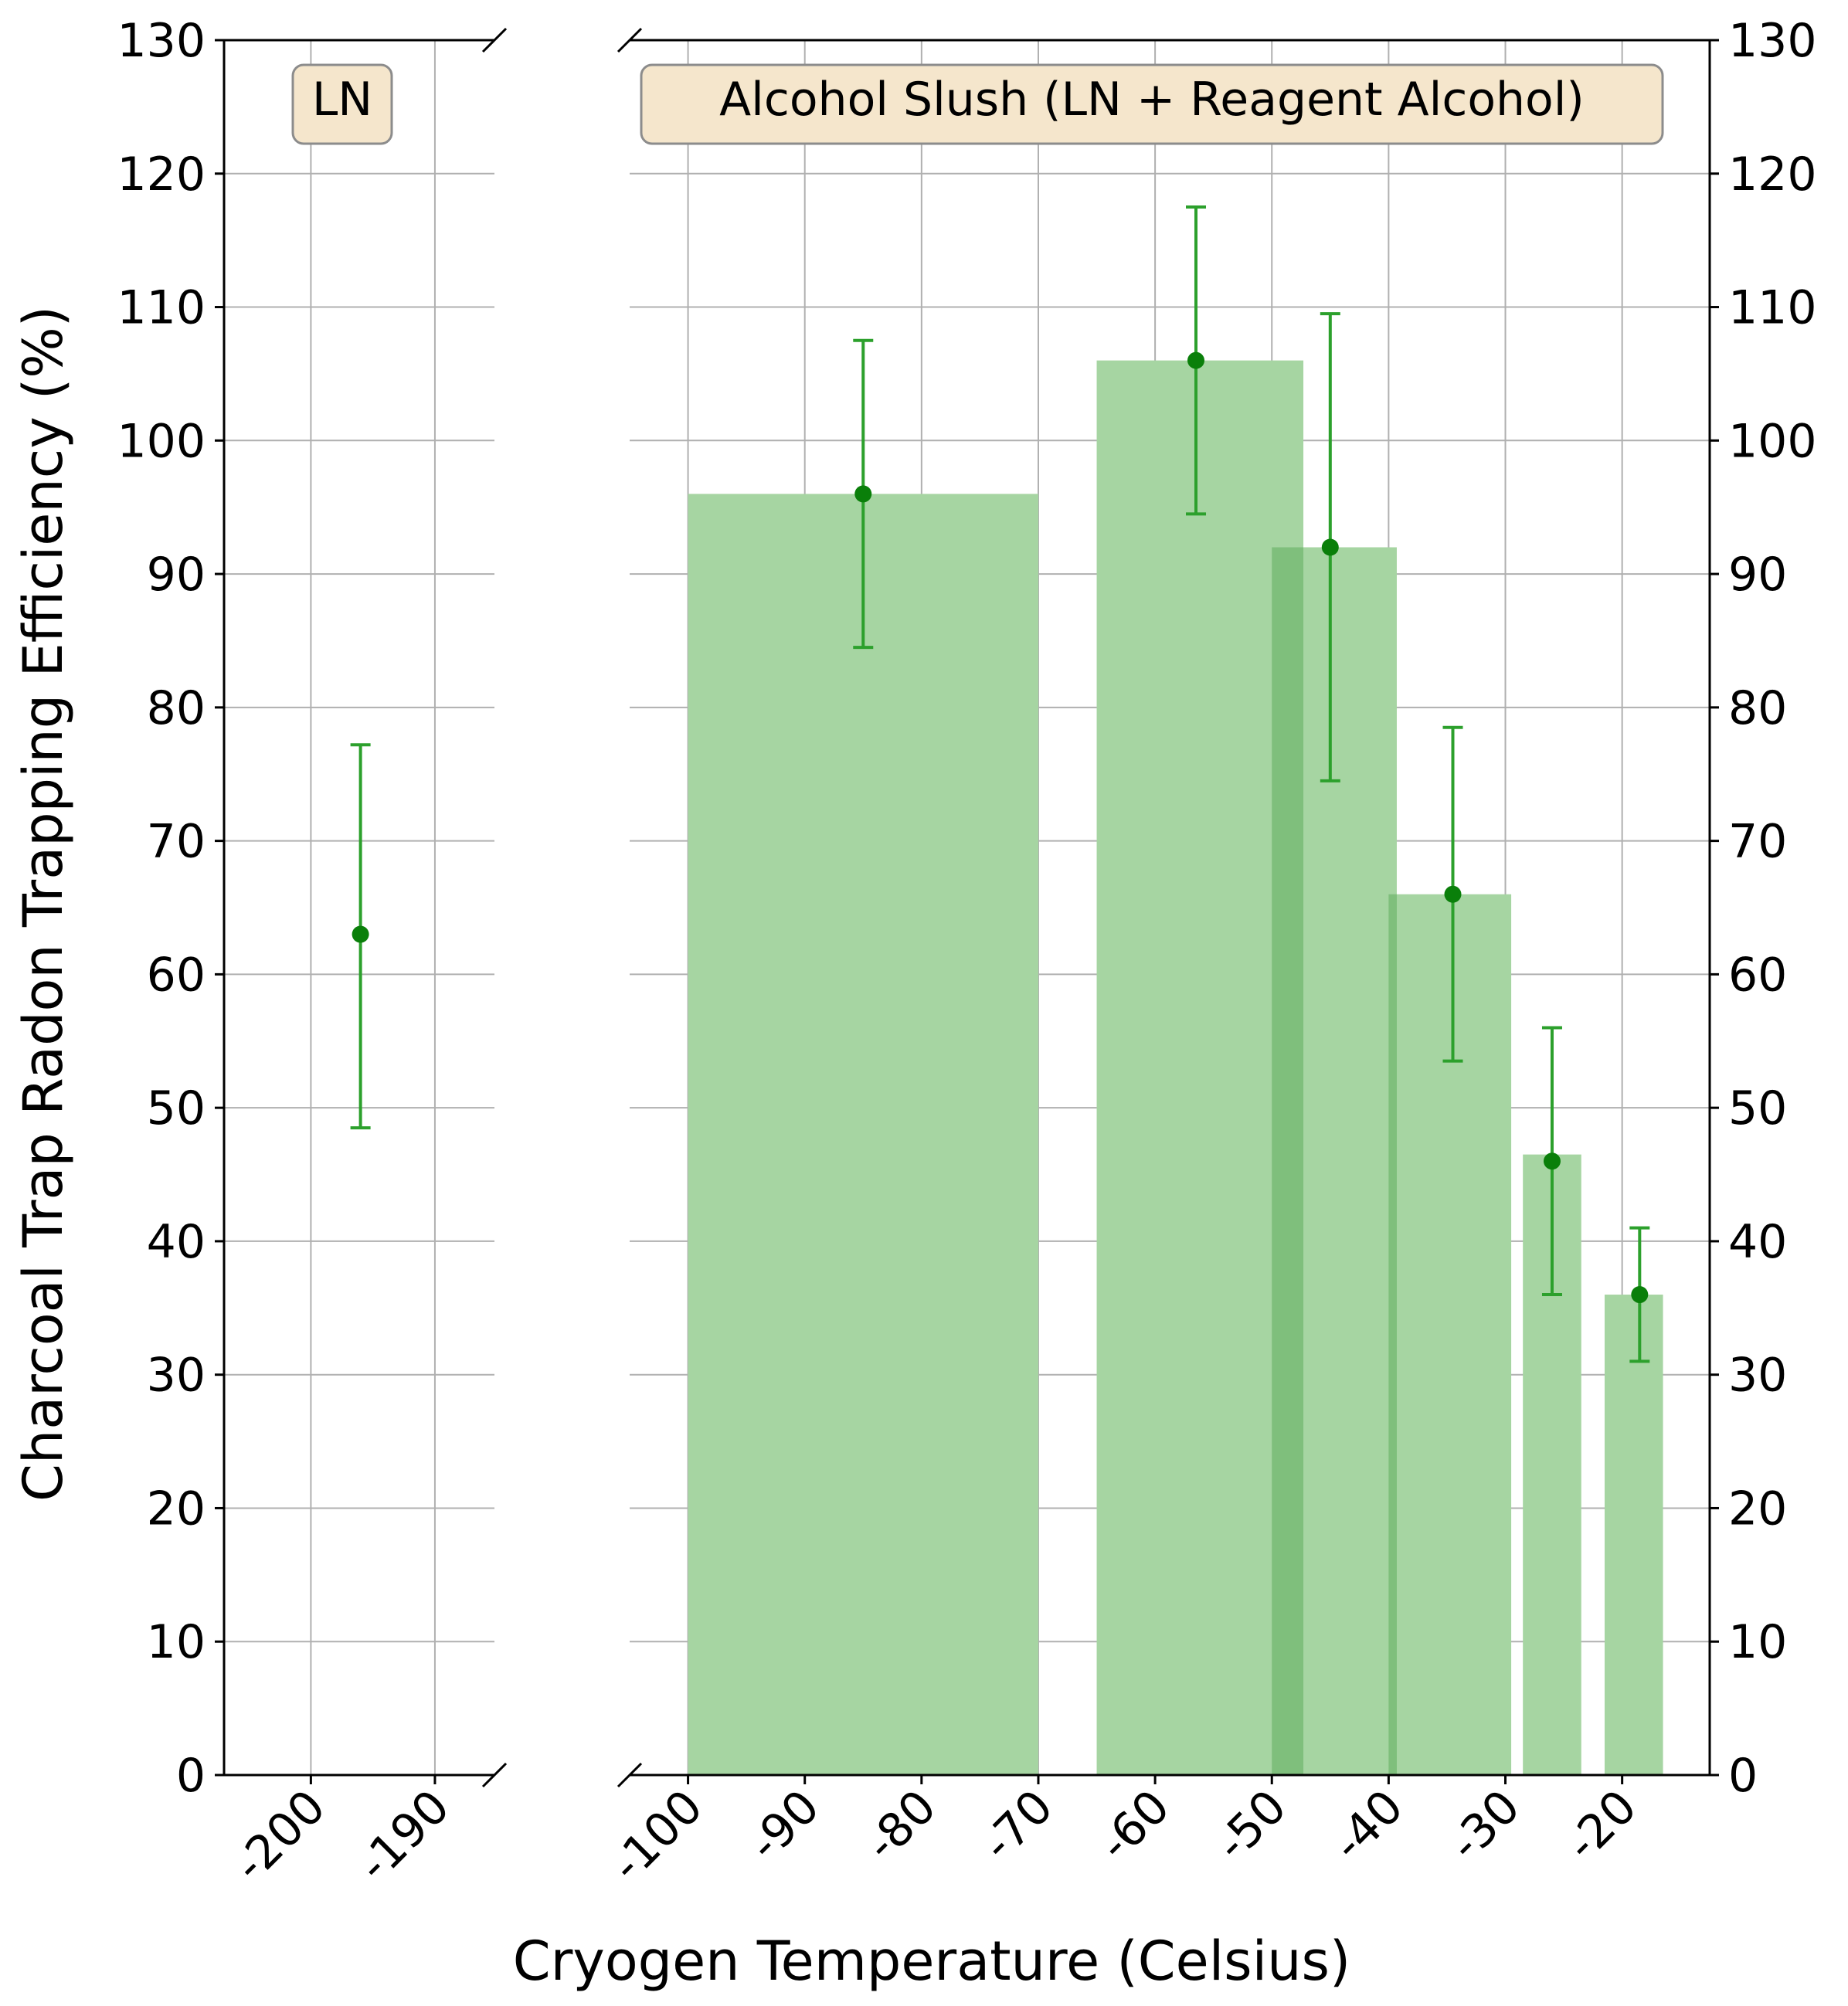 Image resolution: width=1848 pixels, height=2006 pixels. Describe the element at coordinates (279, 1836) in the screenshot. I see `x-tick-label: -200` at that location.